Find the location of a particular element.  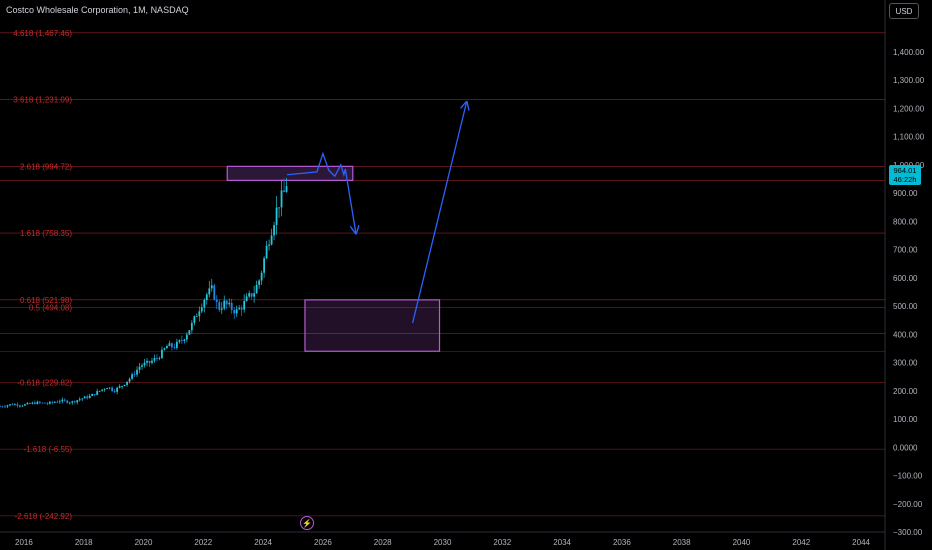

x-tick-label: 2036 is located at coordinates (622, 542).